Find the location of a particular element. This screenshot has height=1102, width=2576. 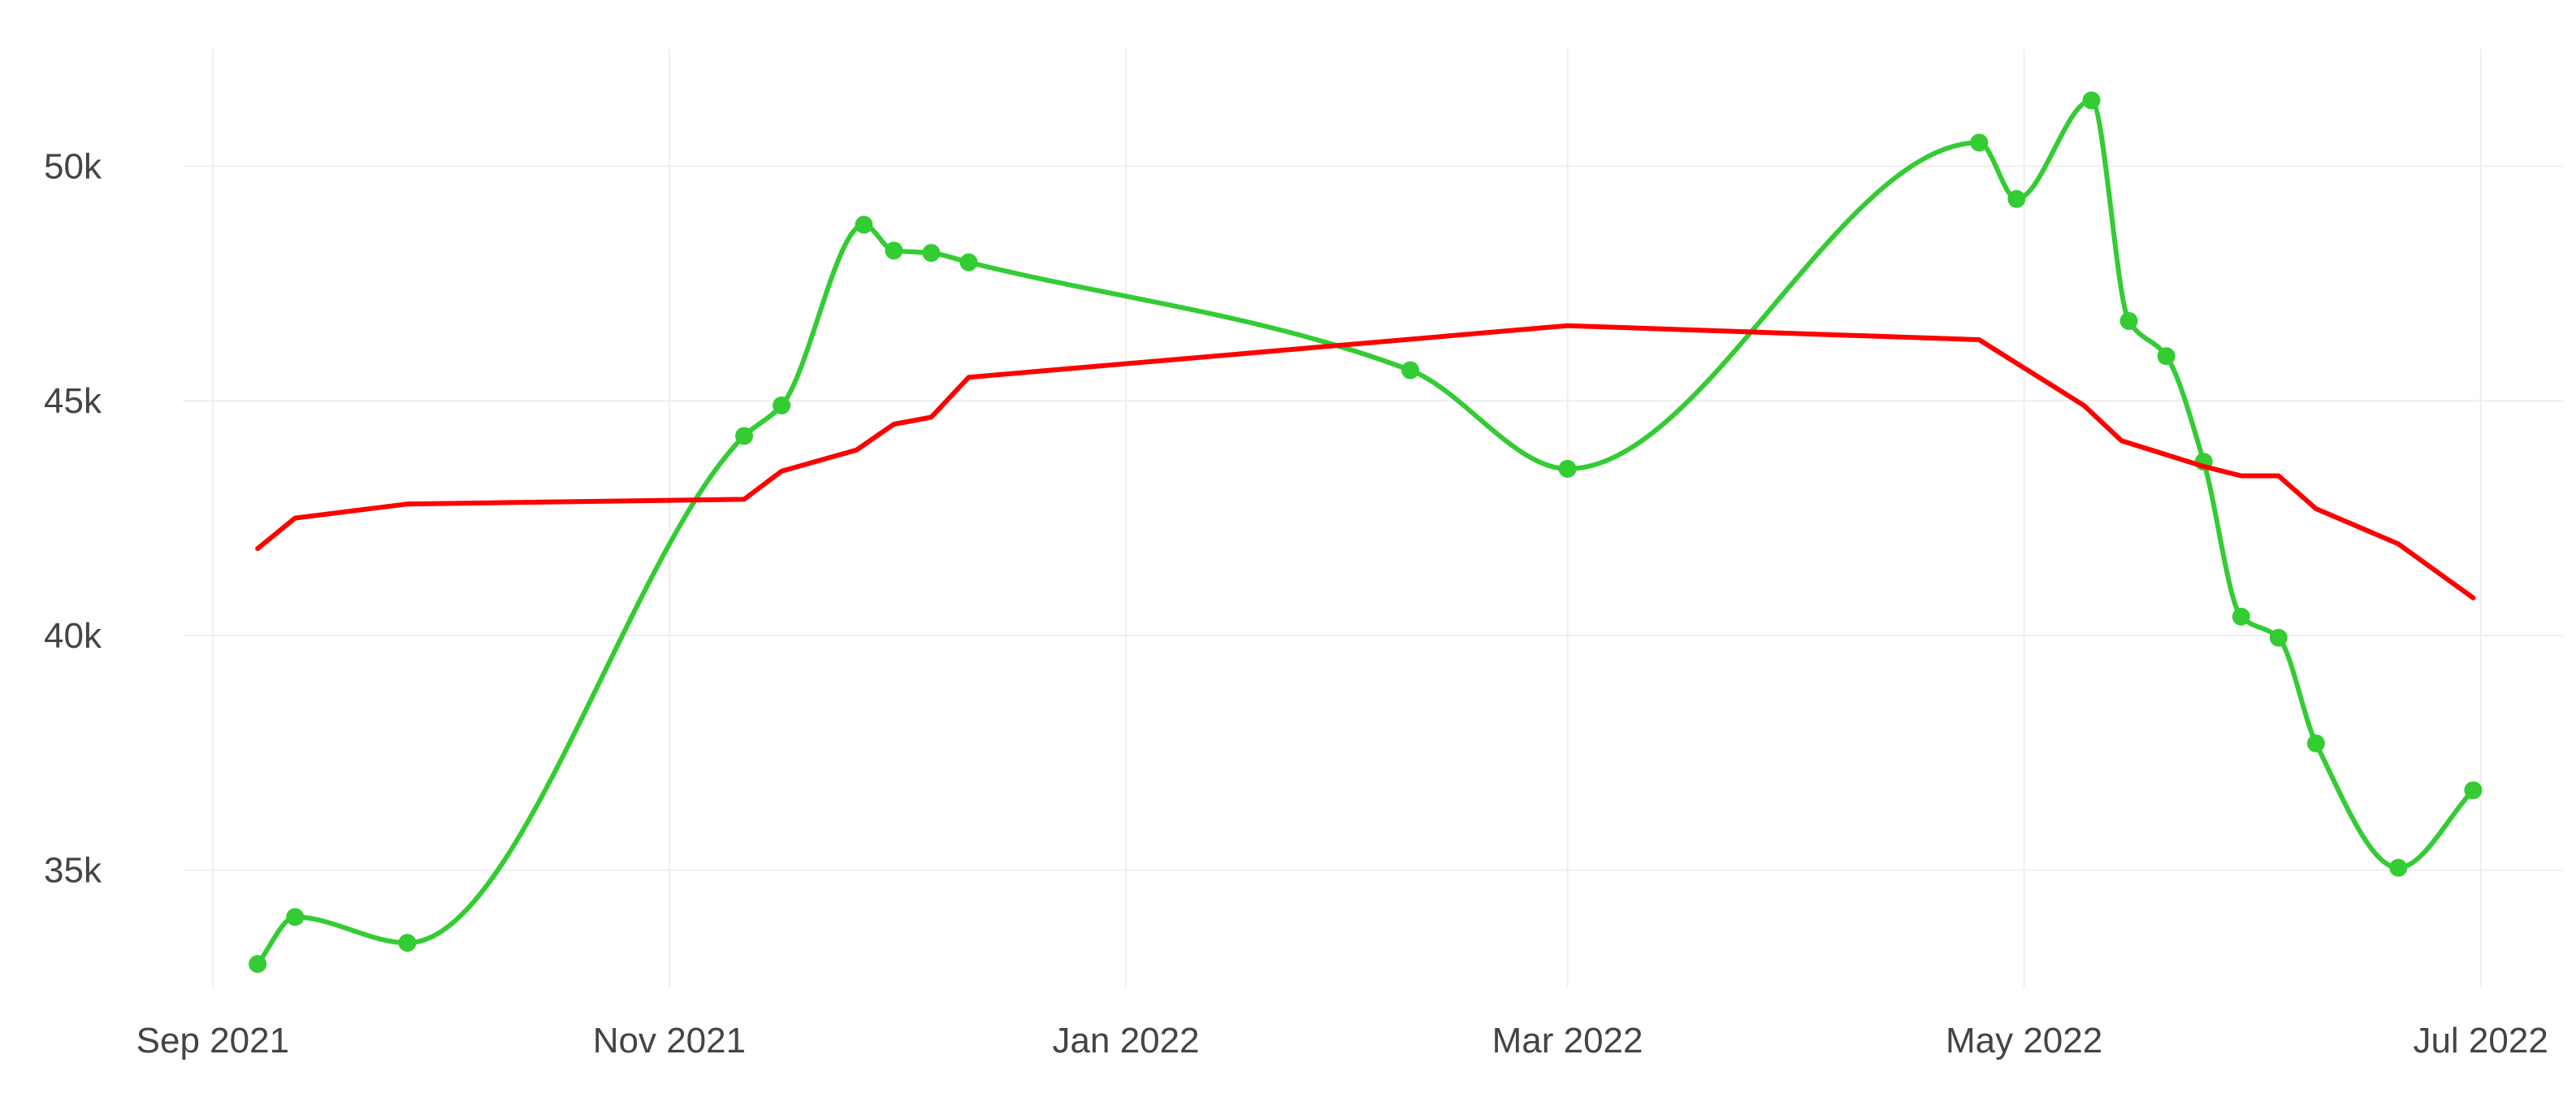

x-tick-label: Sep 2021 is located at coordinates (213, 1041).